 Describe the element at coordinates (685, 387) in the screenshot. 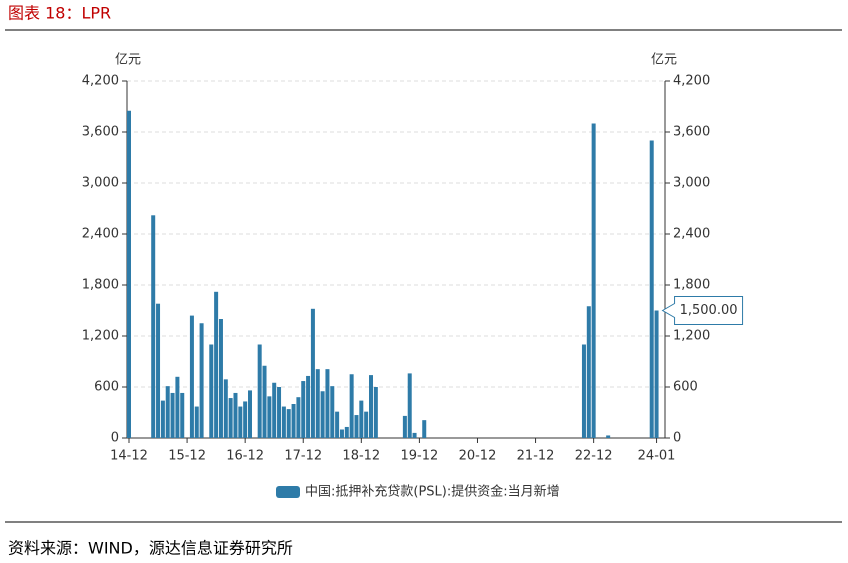

I see `y2-tick-label: 600` at that location.